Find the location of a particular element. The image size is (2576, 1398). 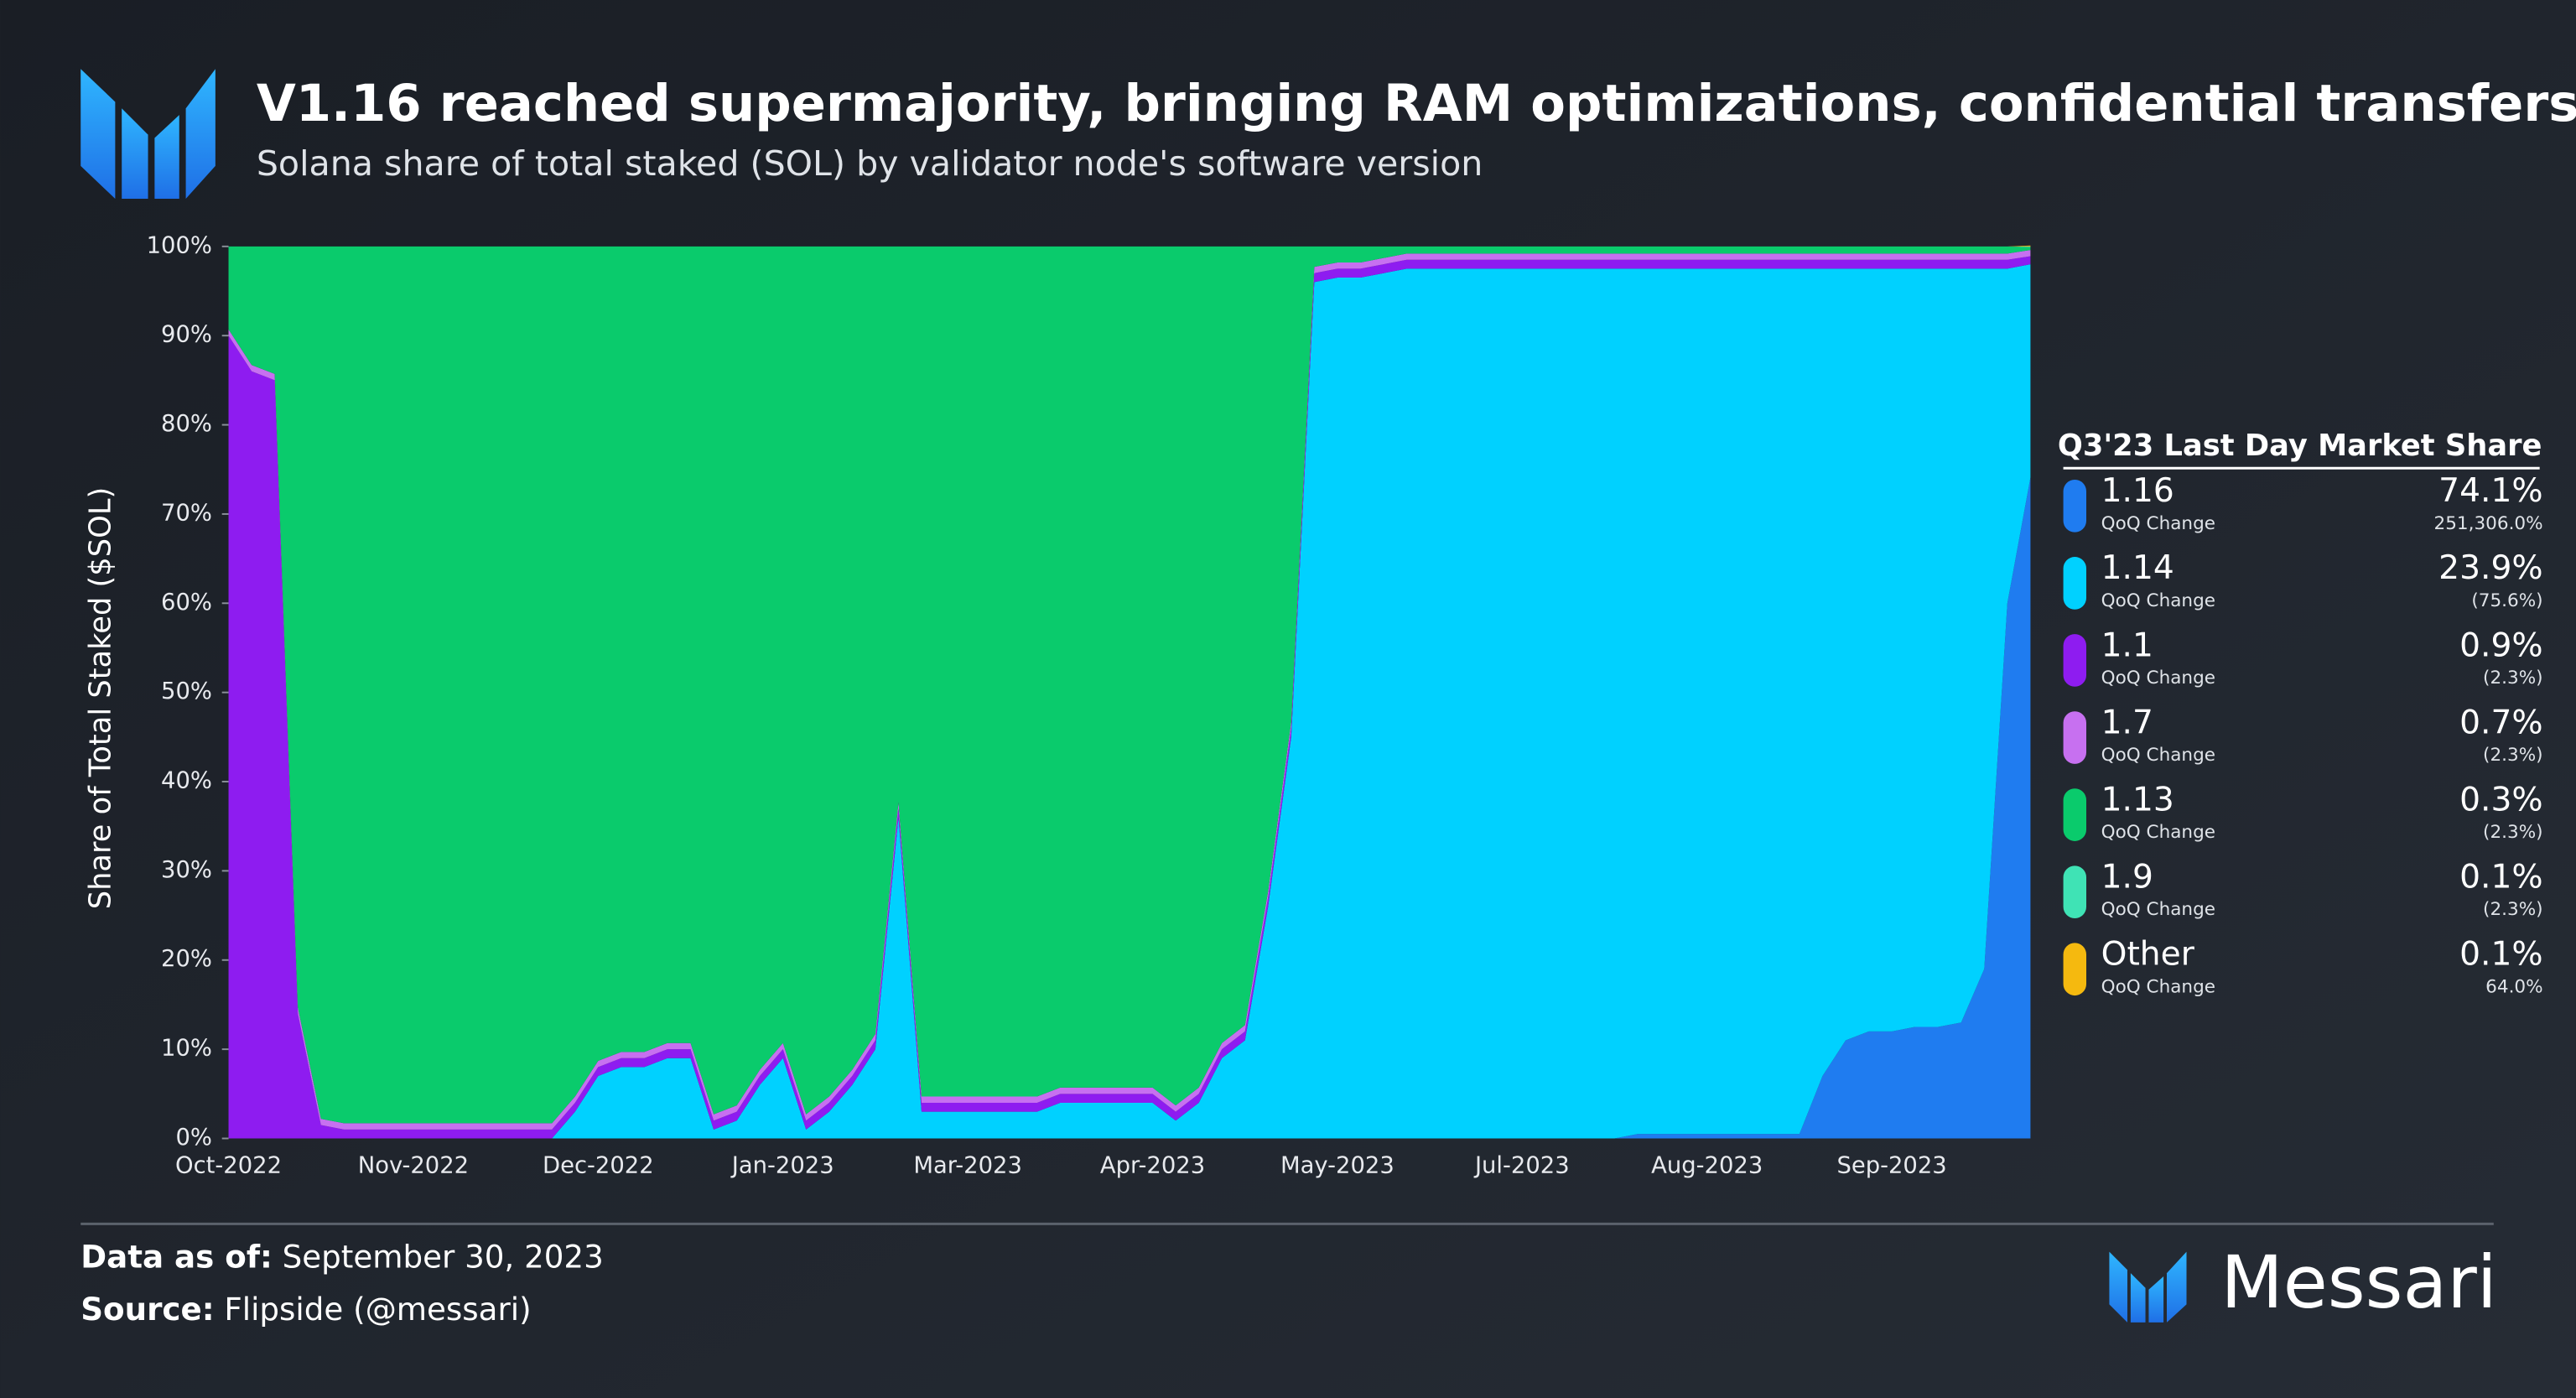

y-tick-label: 70% is located at coordinates (186, 513).